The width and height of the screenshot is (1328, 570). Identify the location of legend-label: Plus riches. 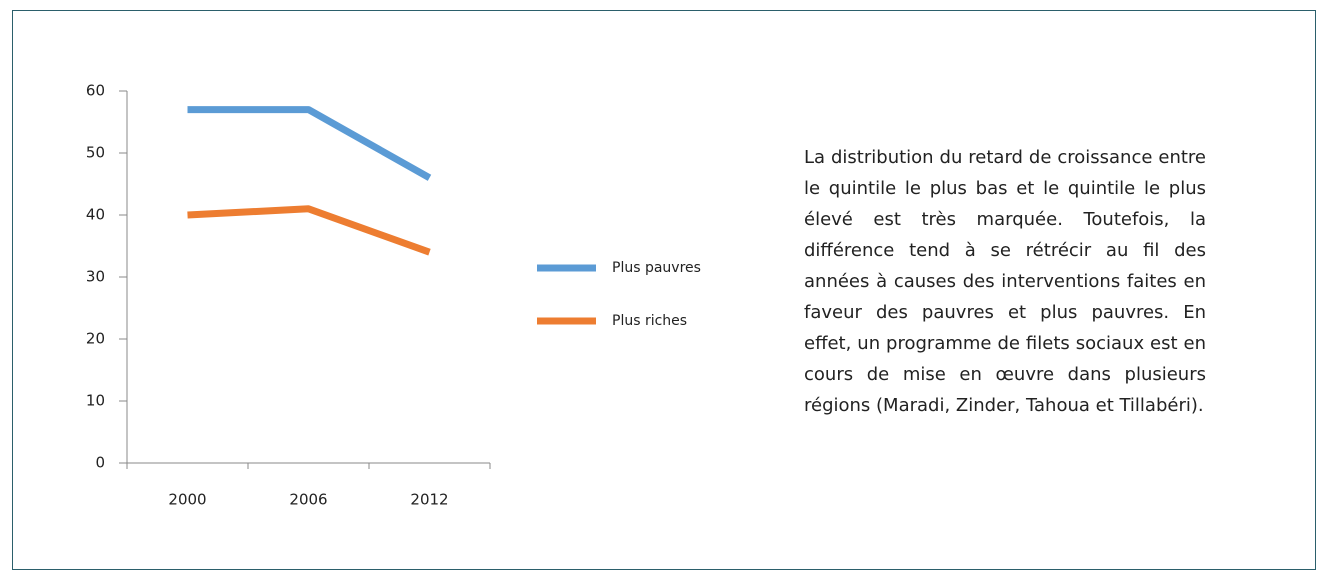
(649, 321).